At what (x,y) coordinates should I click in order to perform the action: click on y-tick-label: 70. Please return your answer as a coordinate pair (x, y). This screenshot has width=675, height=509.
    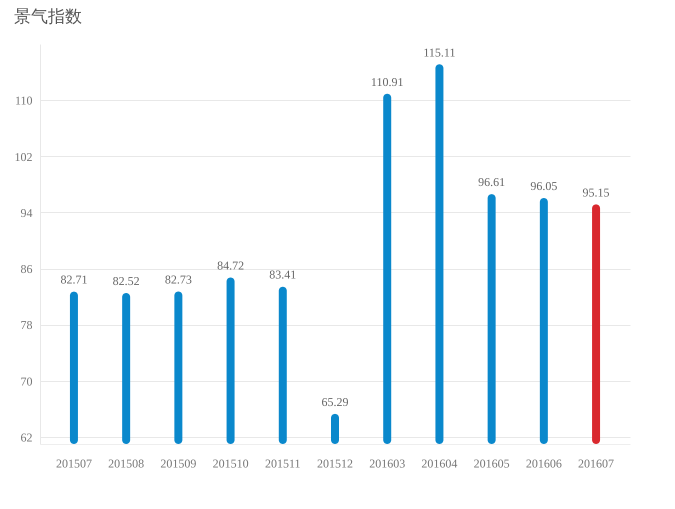
    Looking at the image, I should click on (26, 381).